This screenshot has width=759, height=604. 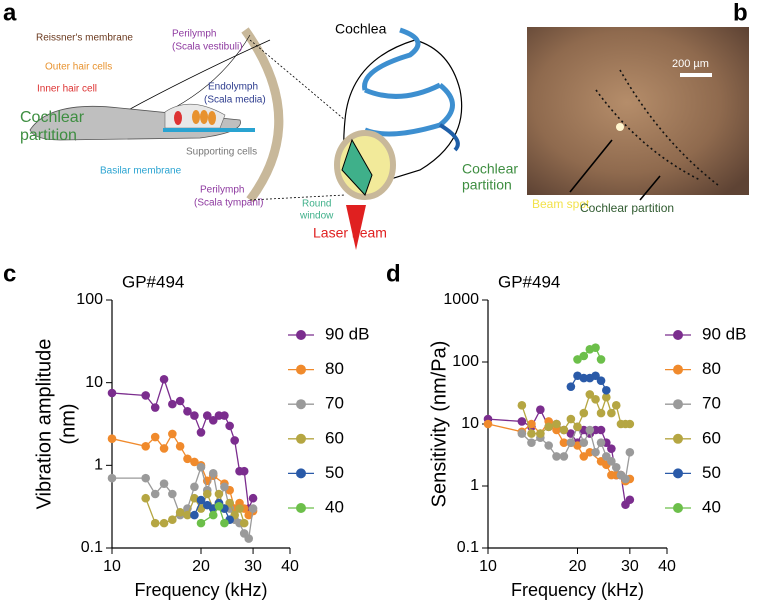 I want to click on arrow, so click(x=615, y=170).